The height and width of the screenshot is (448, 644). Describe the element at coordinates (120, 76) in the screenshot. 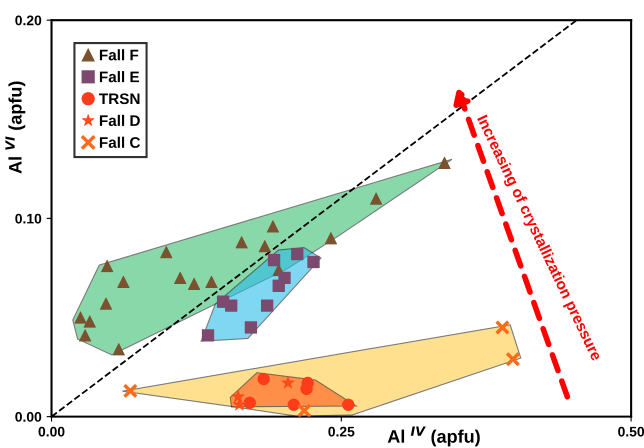

I see `legend-label: Fall E` at that location.